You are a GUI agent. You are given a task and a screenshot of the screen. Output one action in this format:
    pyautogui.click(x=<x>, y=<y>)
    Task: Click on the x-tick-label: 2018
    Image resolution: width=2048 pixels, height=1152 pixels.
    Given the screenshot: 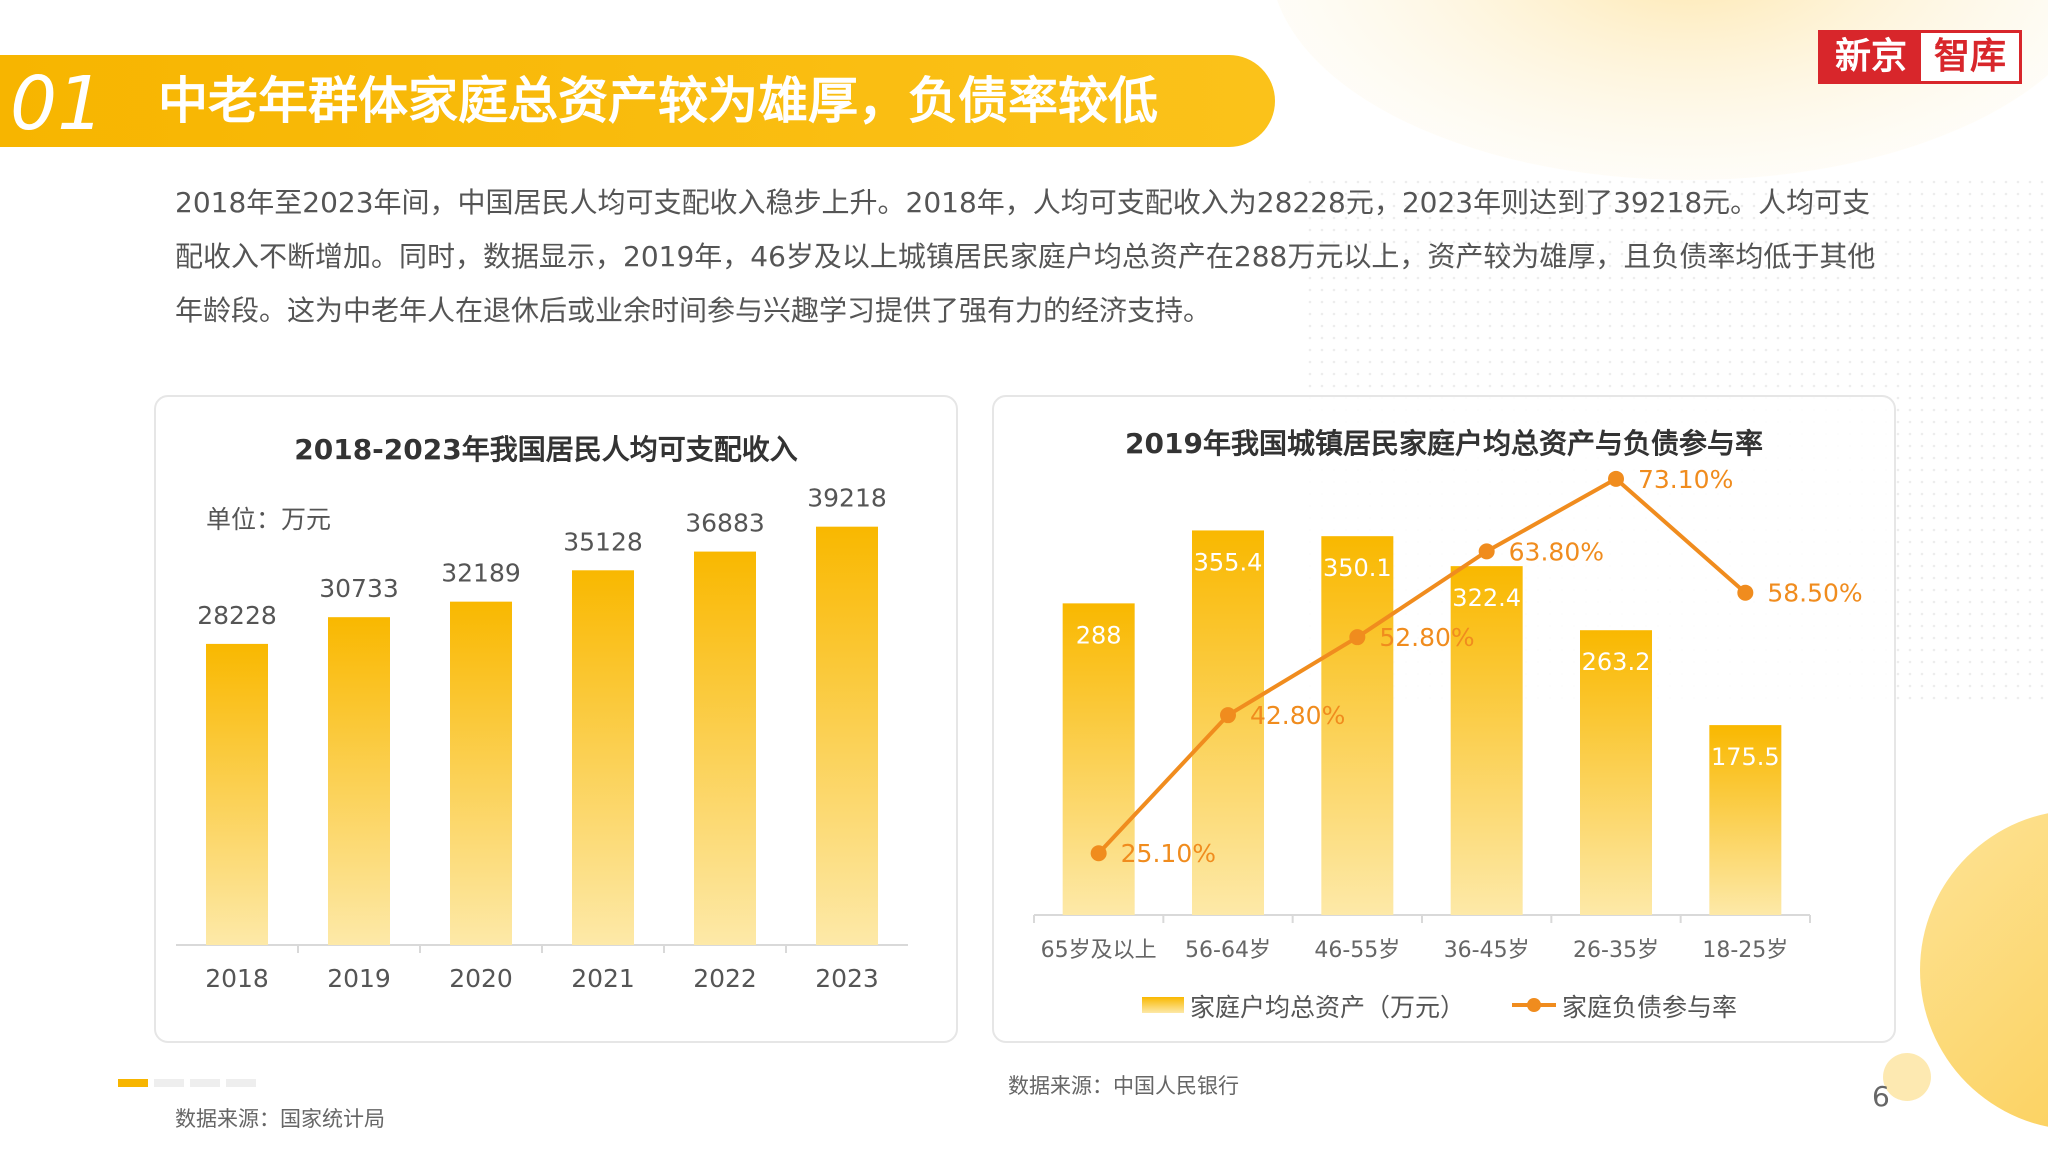 What is the action you would take?
    pyautogui.click(x=237, y=978)
    